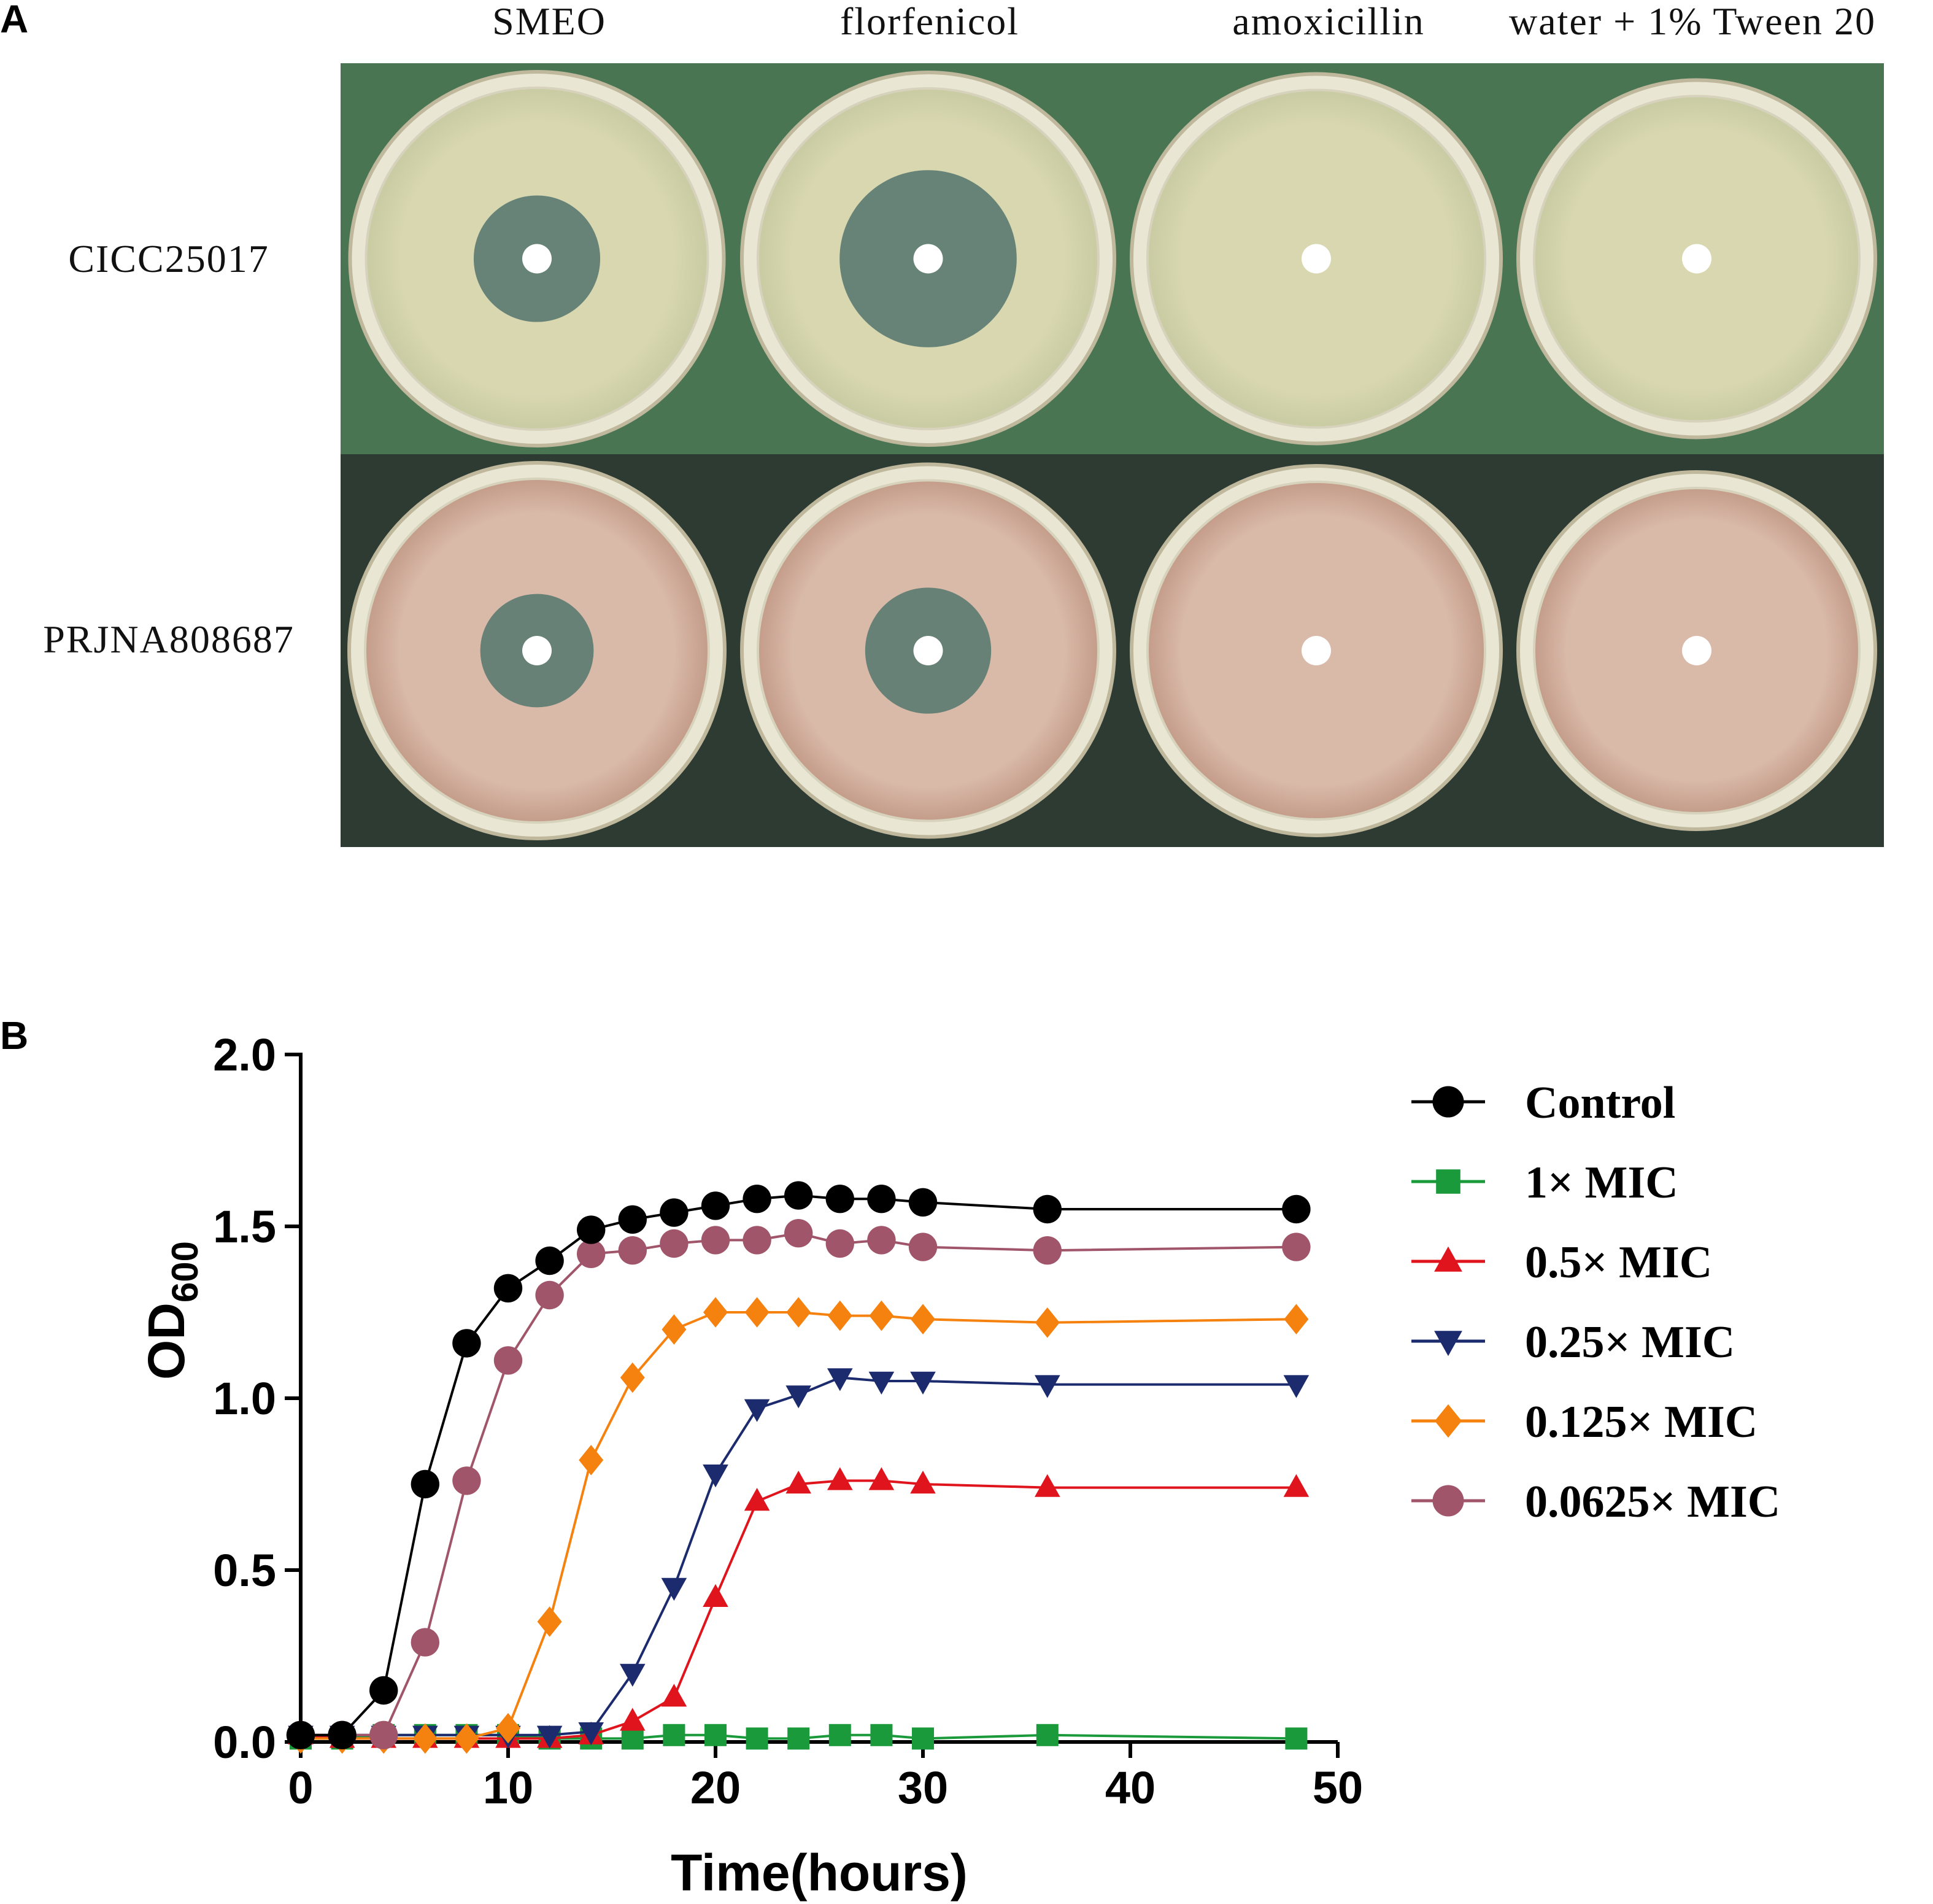 This screenshot has height=1904, width=1933. Describe the element at coordinates (928, 258) in the screenshot. I see `plate-cicc25017-florfenicol` at that location.